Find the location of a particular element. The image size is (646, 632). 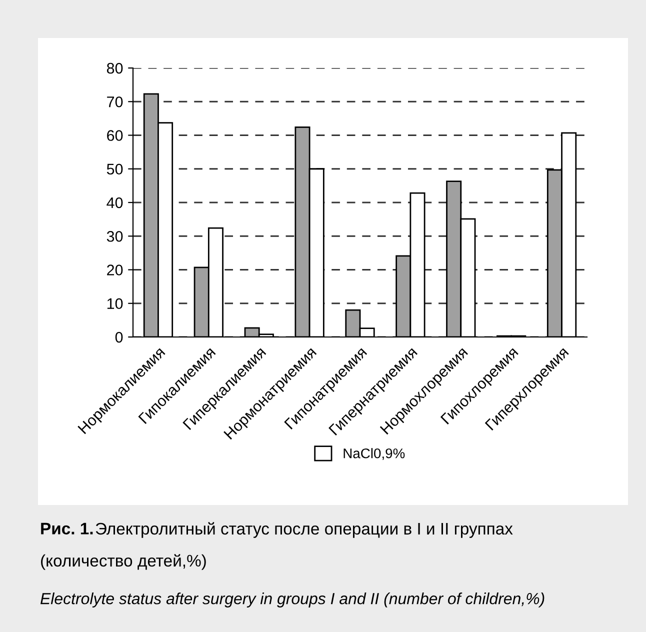

legend-label: NaCl0,9% is located at coordinates (374, 454).